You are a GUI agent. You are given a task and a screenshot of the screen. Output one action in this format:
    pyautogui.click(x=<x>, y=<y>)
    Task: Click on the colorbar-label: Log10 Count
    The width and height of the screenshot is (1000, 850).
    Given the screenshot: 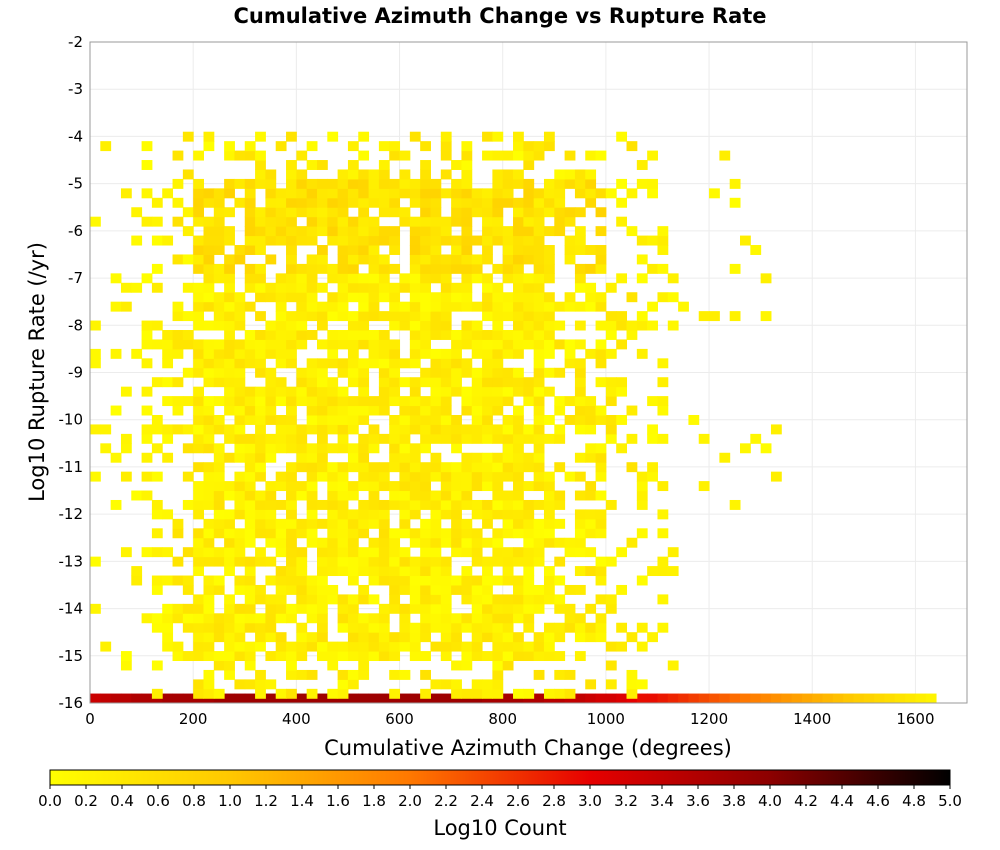 What is the action you would take?
    pyautogui.click(x=499, y=828)
    